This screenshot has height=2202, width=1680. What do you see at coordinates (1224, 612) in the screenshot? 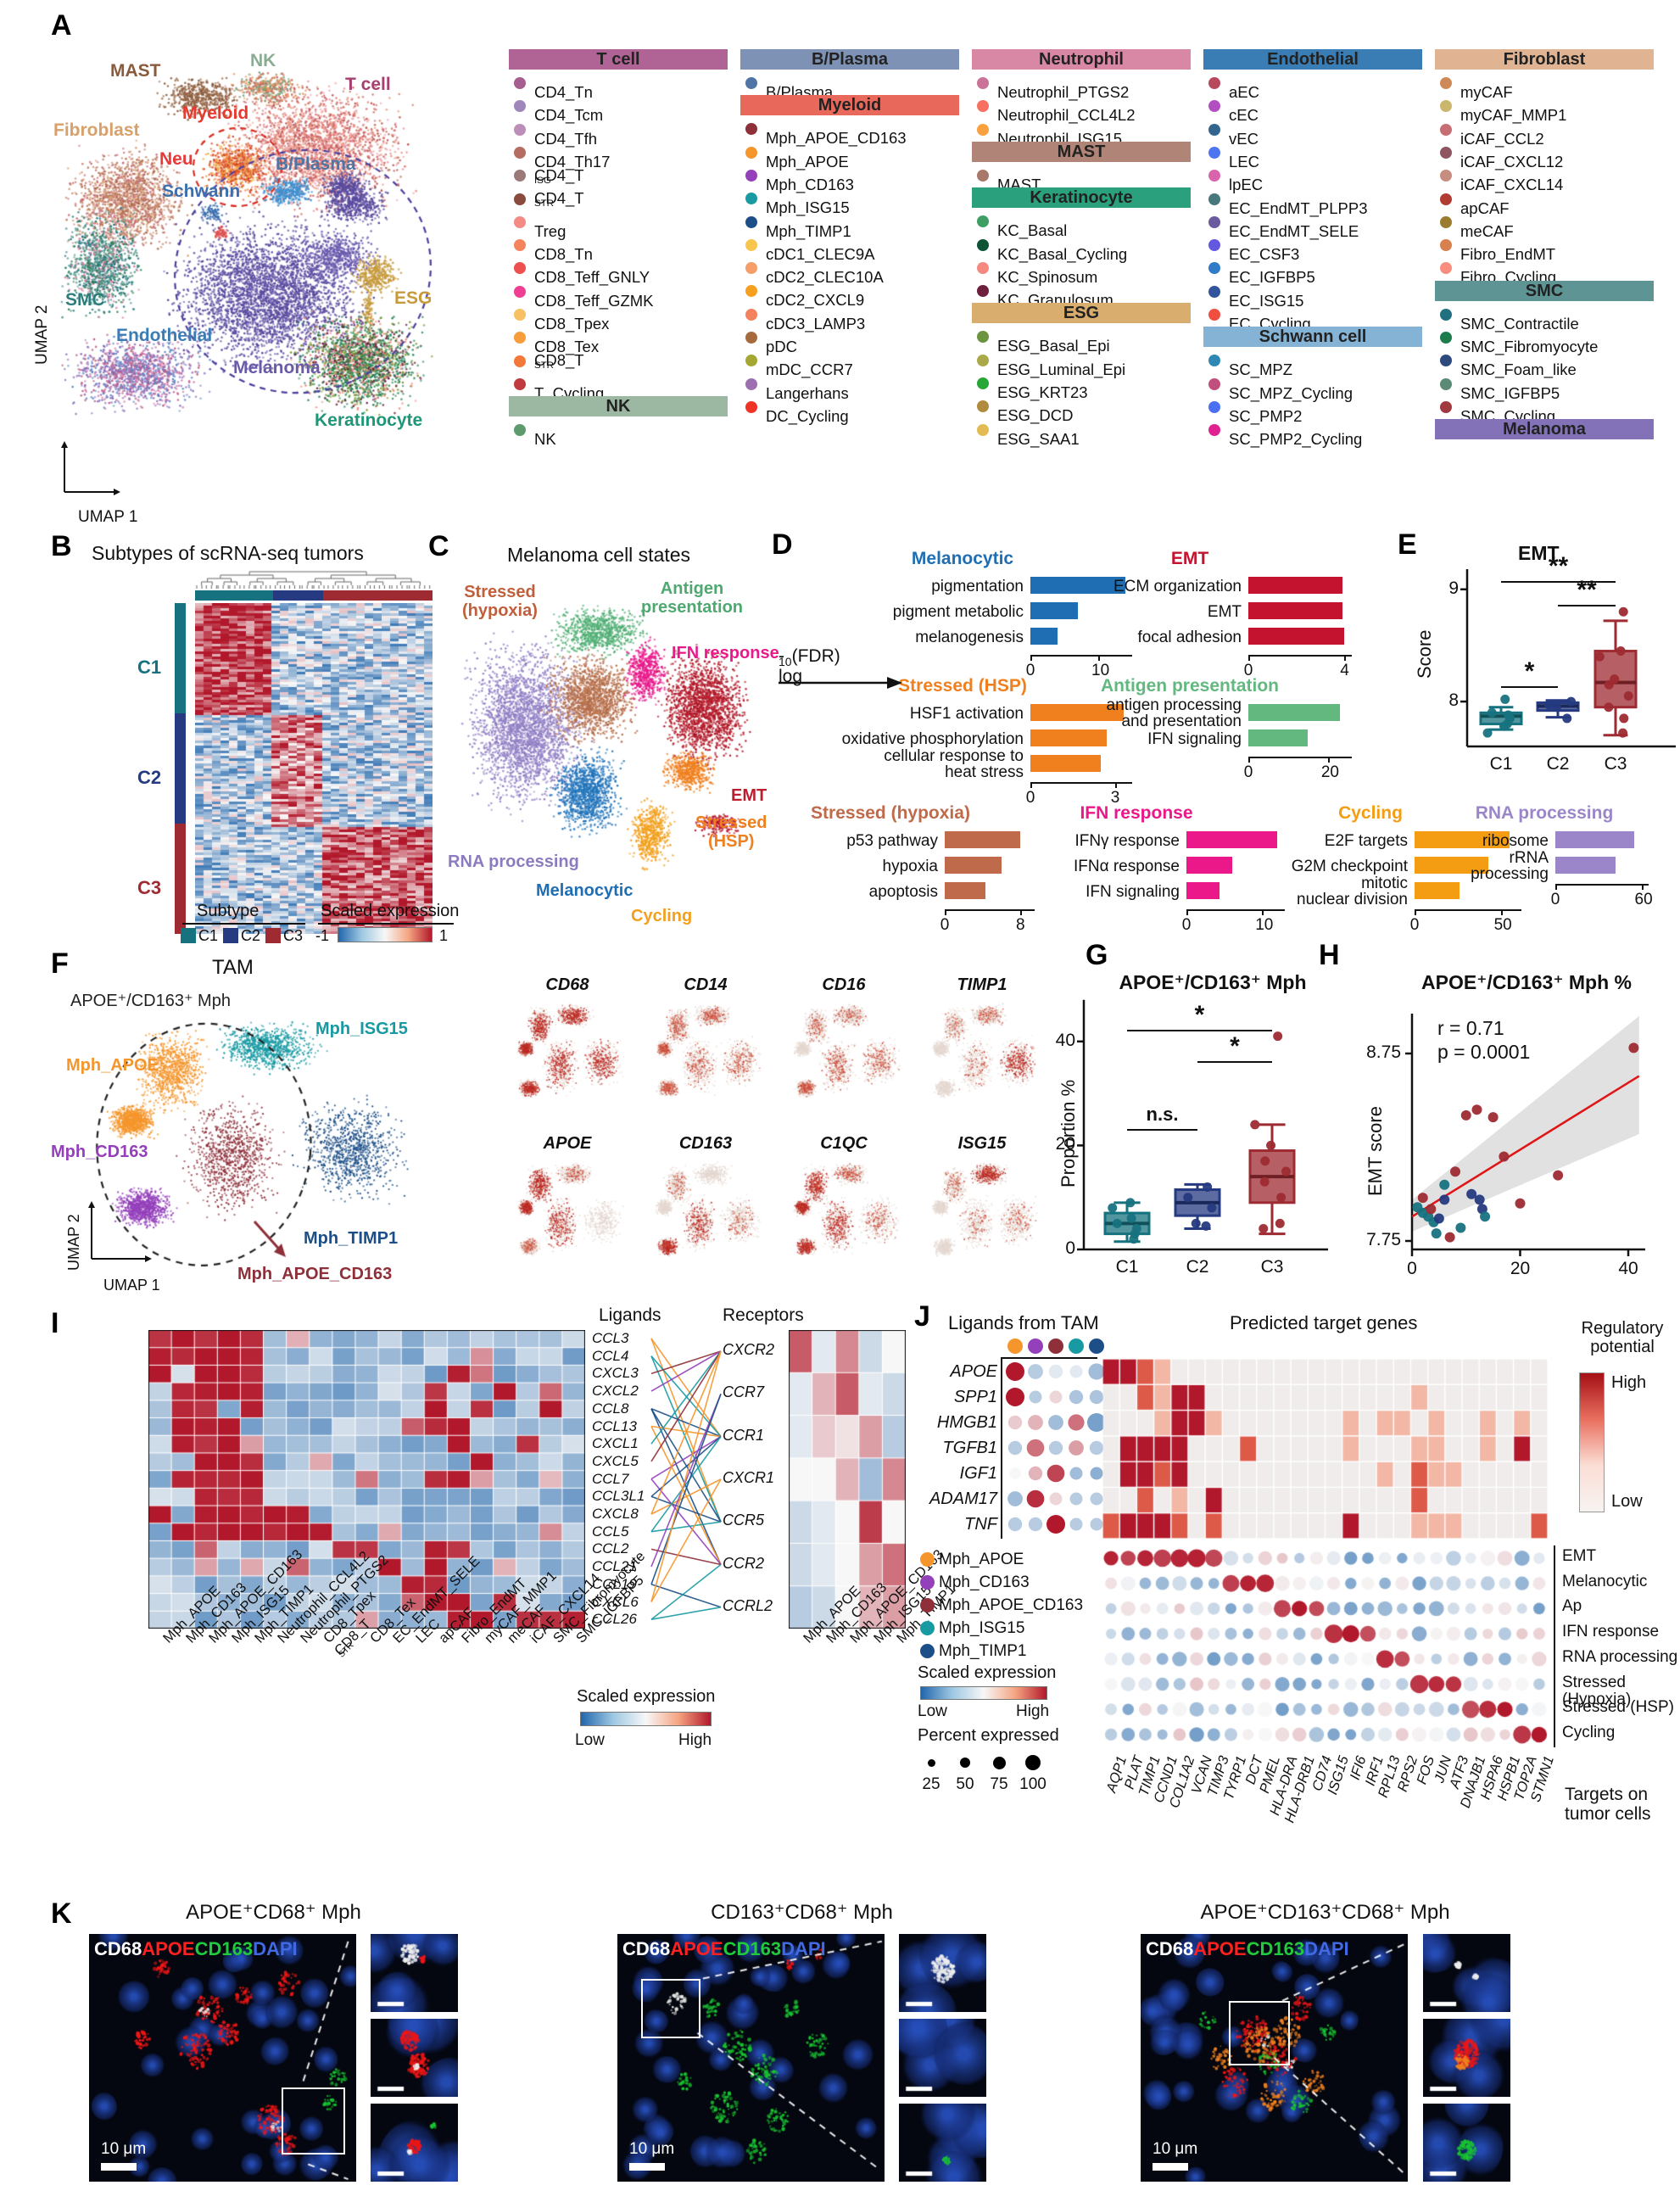
I see `bar-row-label: EMT` at bounding box center [1224, 612].